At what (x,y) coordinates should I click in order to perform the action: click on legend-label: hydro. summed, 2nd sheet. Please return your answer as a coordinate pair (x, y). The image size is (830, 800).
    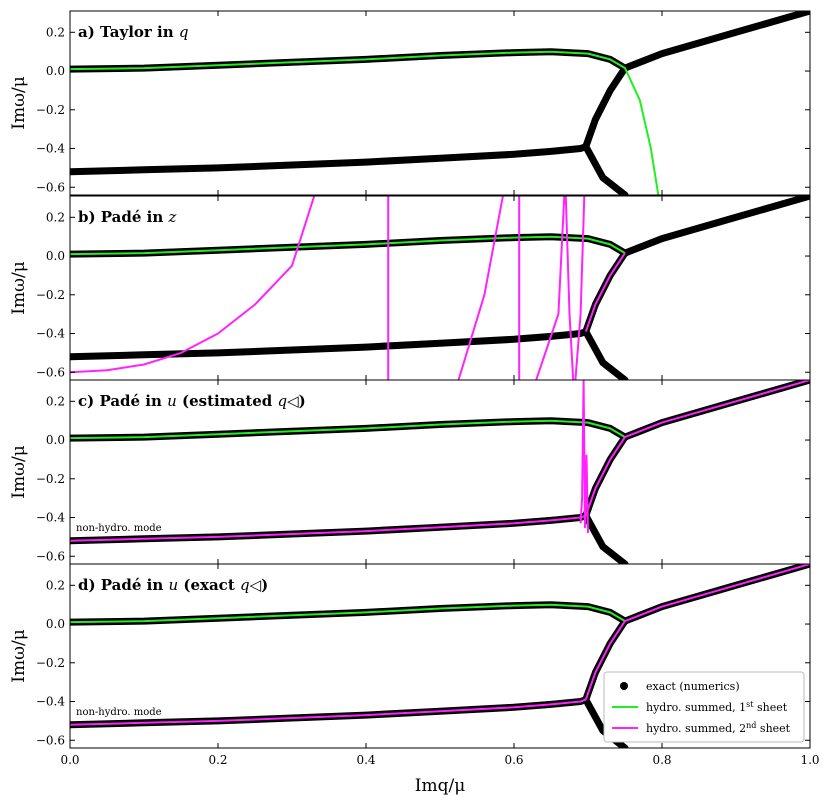
    Looking at the image, I should click on (718, 728).